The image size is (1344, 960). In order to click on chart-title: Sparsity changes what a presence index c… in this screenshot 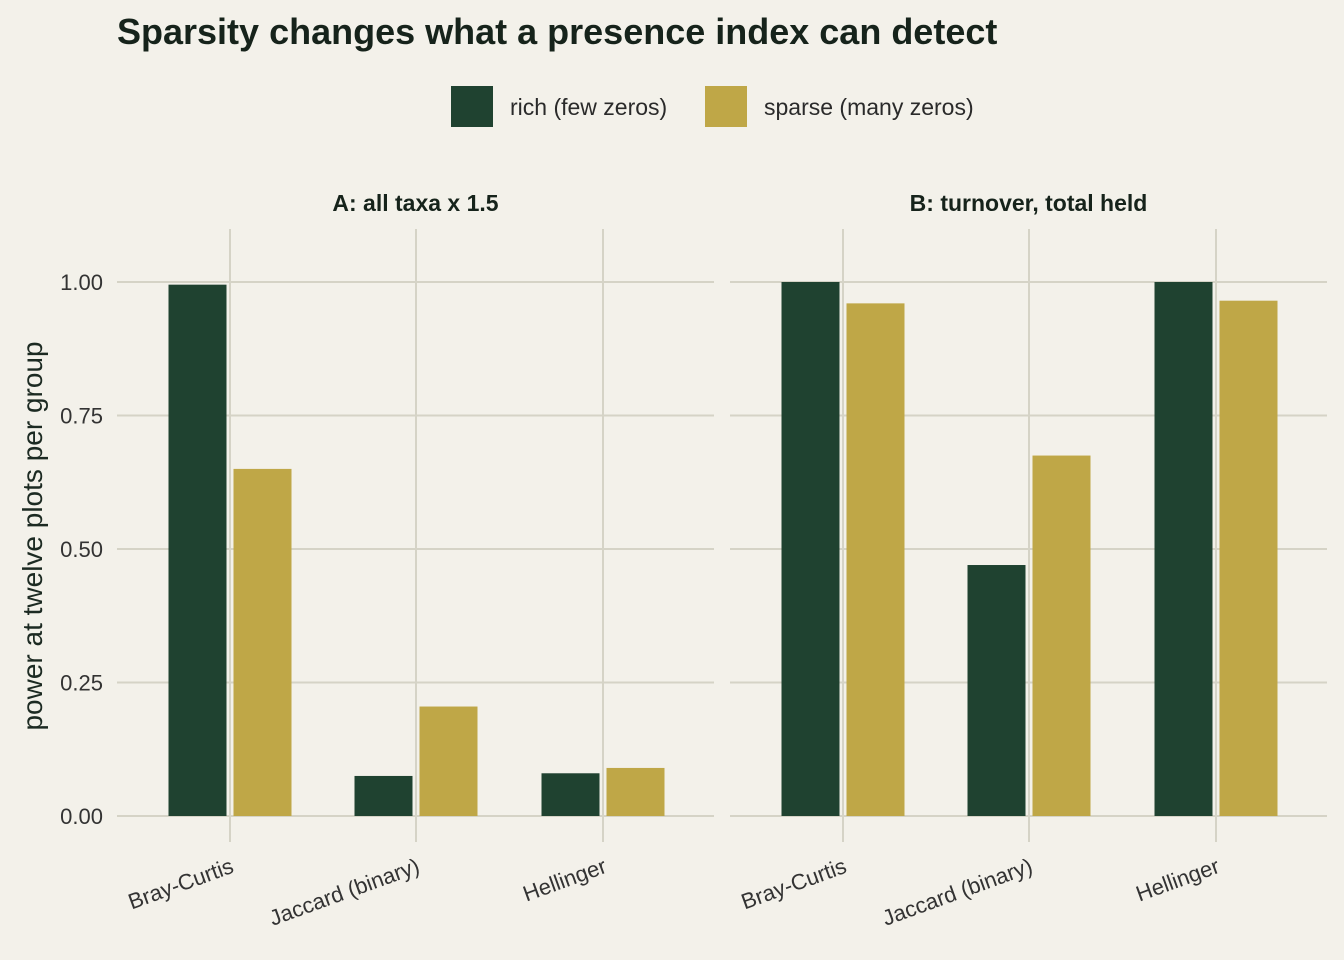, I will do `click(557, 31)`.